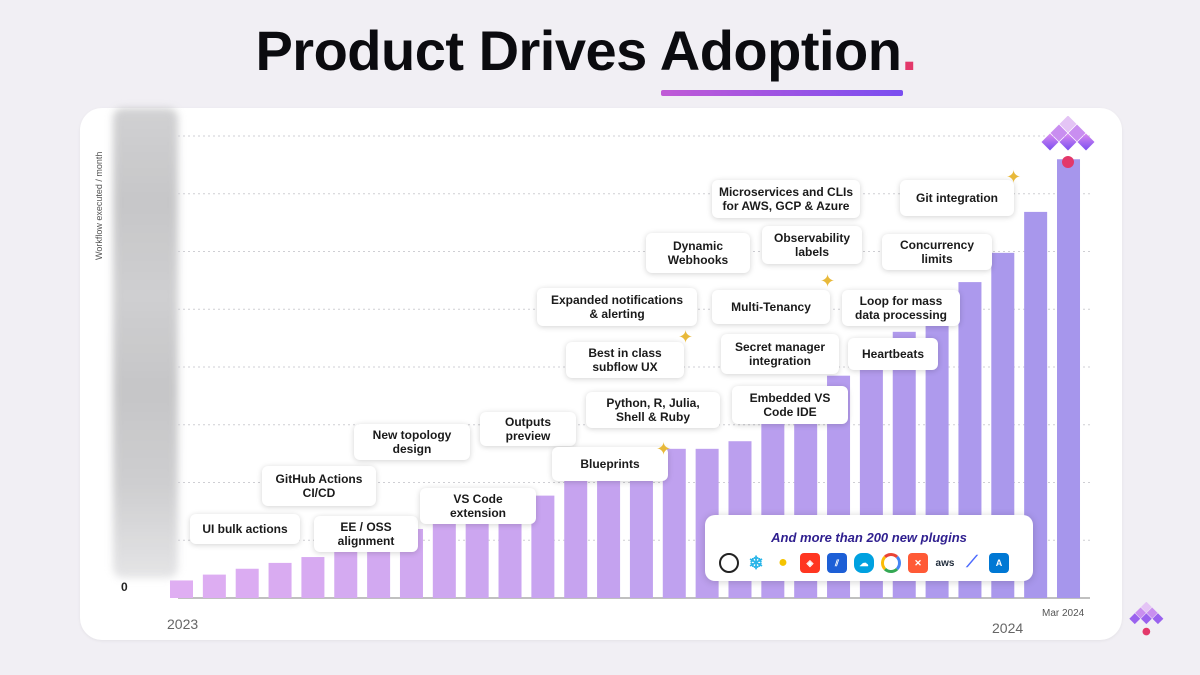 The width and height of the screenshot is (1200, 675). I want to click on dbt-icon: ⫽, so click(837, 563).